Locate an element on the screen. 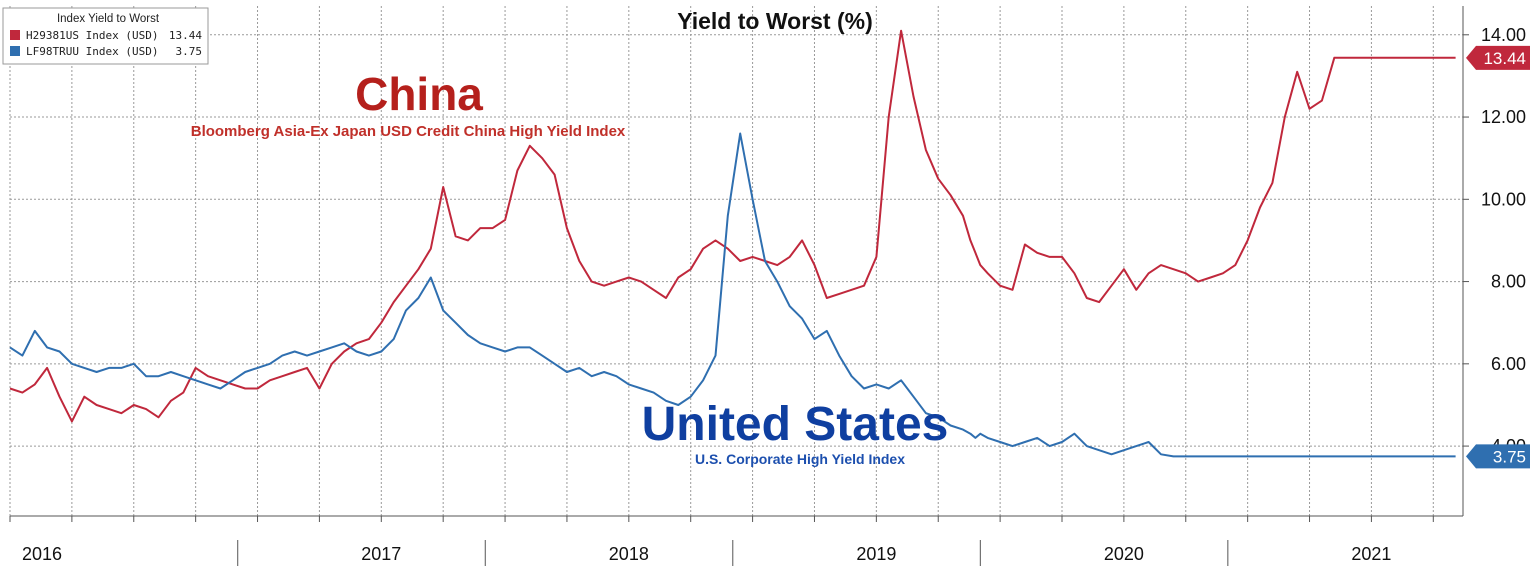 Image resolution: width=1532 pixels, height=569 pixels. legend-label-china: H29381US Index (USD) is located at coordinates (92, 35).